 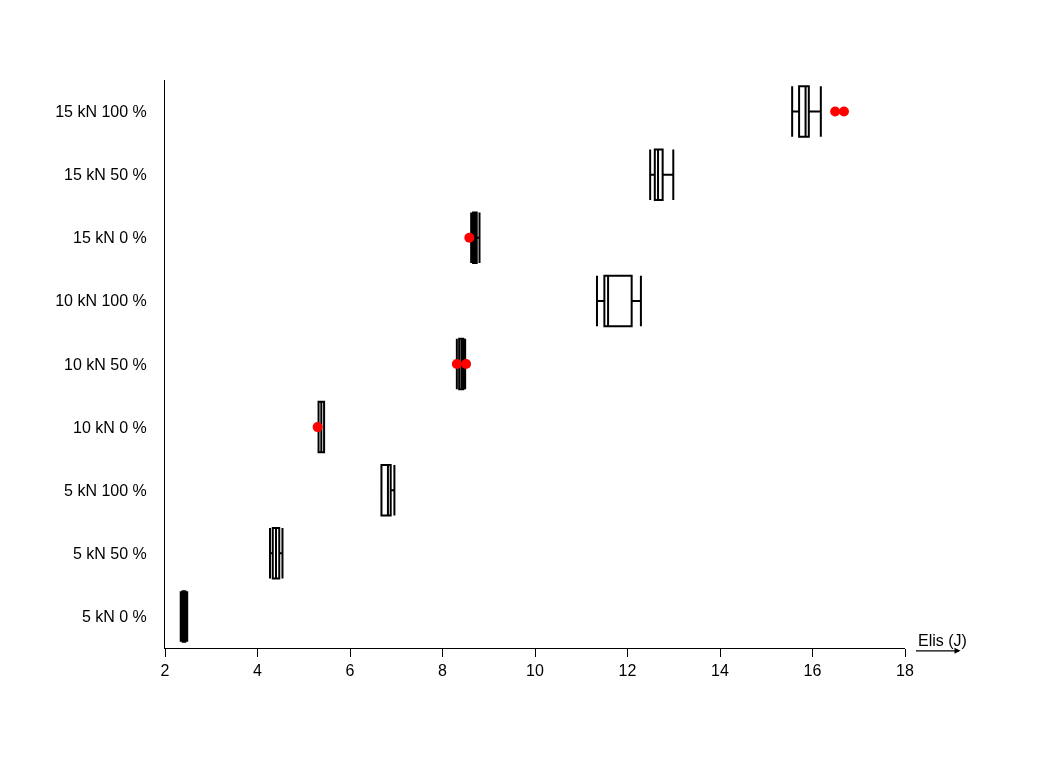 What do you see at coordinates (627, 671) in the screenshot?
I see `x-tick-label: 12` at bounding box center [627, 671].